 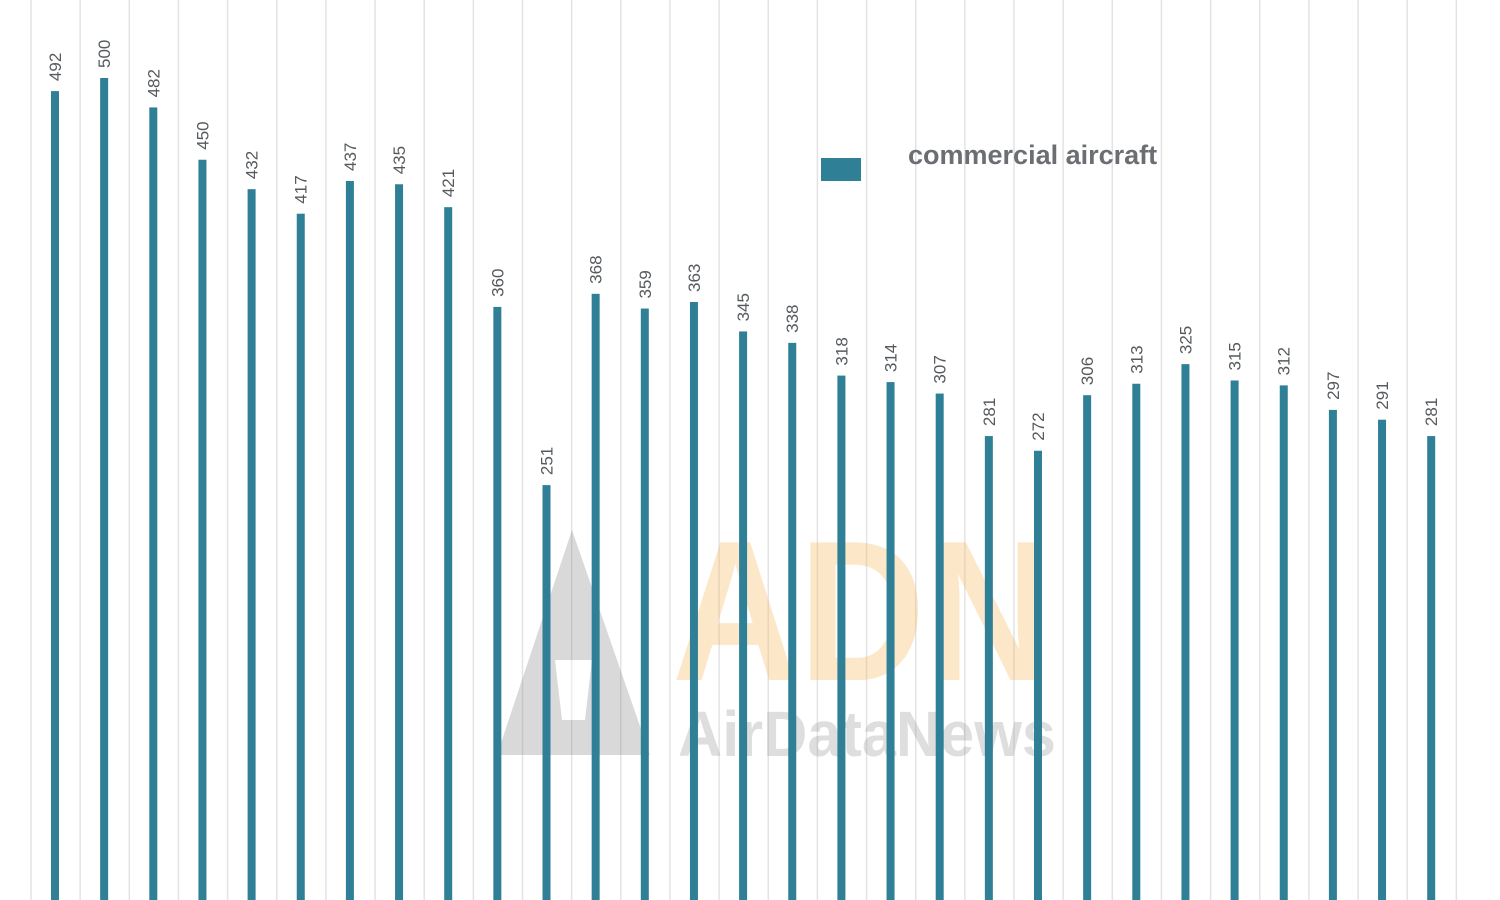 I want to click on bar-value-label: 312, so click(x=1284, y=361).